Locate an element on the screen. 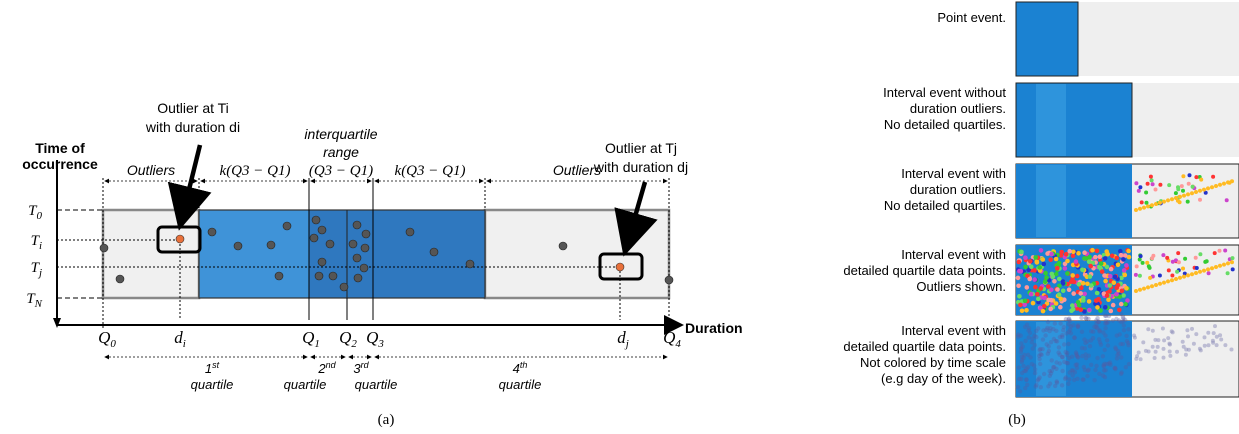 The height and width of the screenshot is (434, 1239). quartile-1-ordinal: 1st is located at coordinates (212, 368).